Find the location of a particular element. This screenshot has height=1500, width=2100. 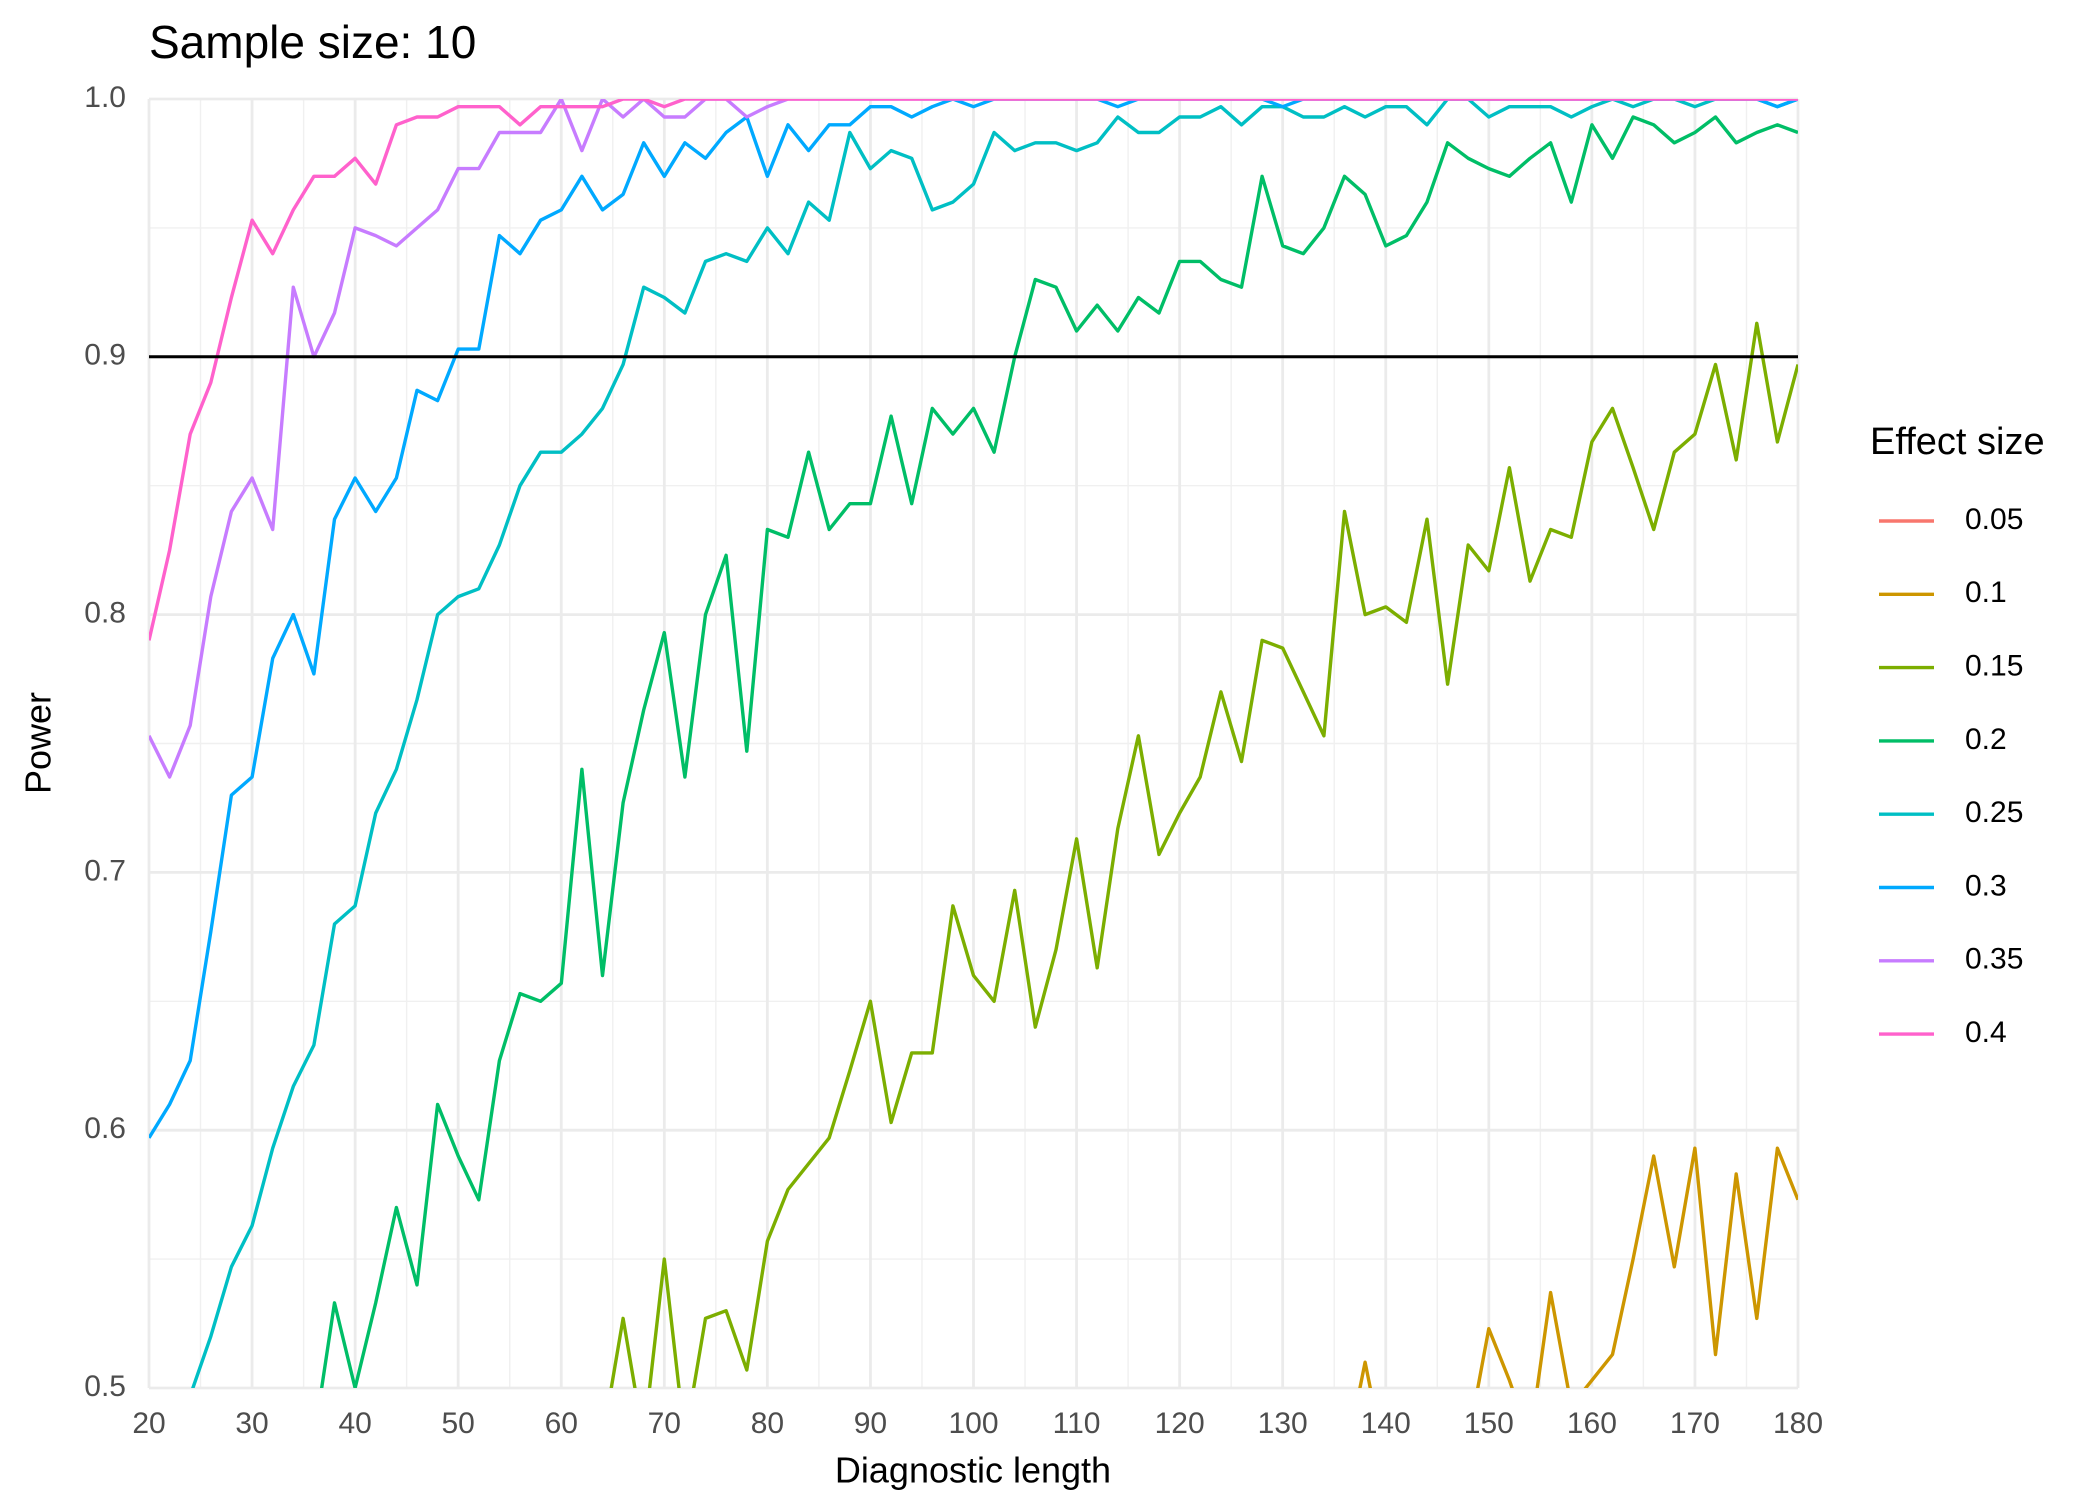

y-tick-label: 0.7 is located at coordinates (105, 870).